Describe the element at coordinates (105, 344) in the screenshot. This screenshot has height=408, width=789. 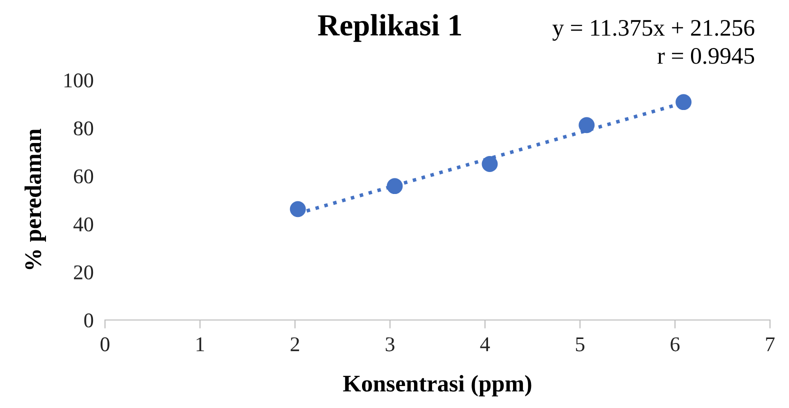
I see `x-tick-label: 0` at that location.